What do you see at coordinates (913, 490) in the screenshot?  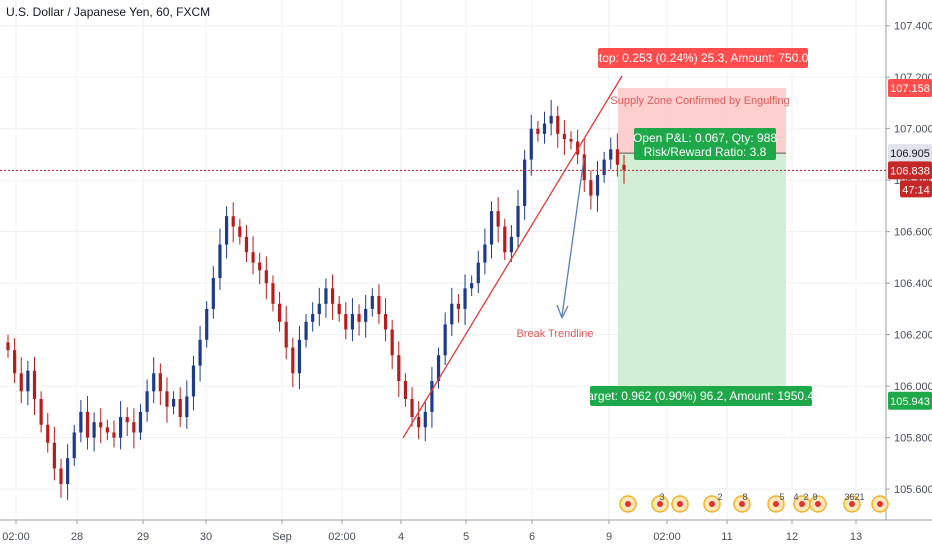 I see `y-tick-label: 105.600` at bounding box center [913, 490].